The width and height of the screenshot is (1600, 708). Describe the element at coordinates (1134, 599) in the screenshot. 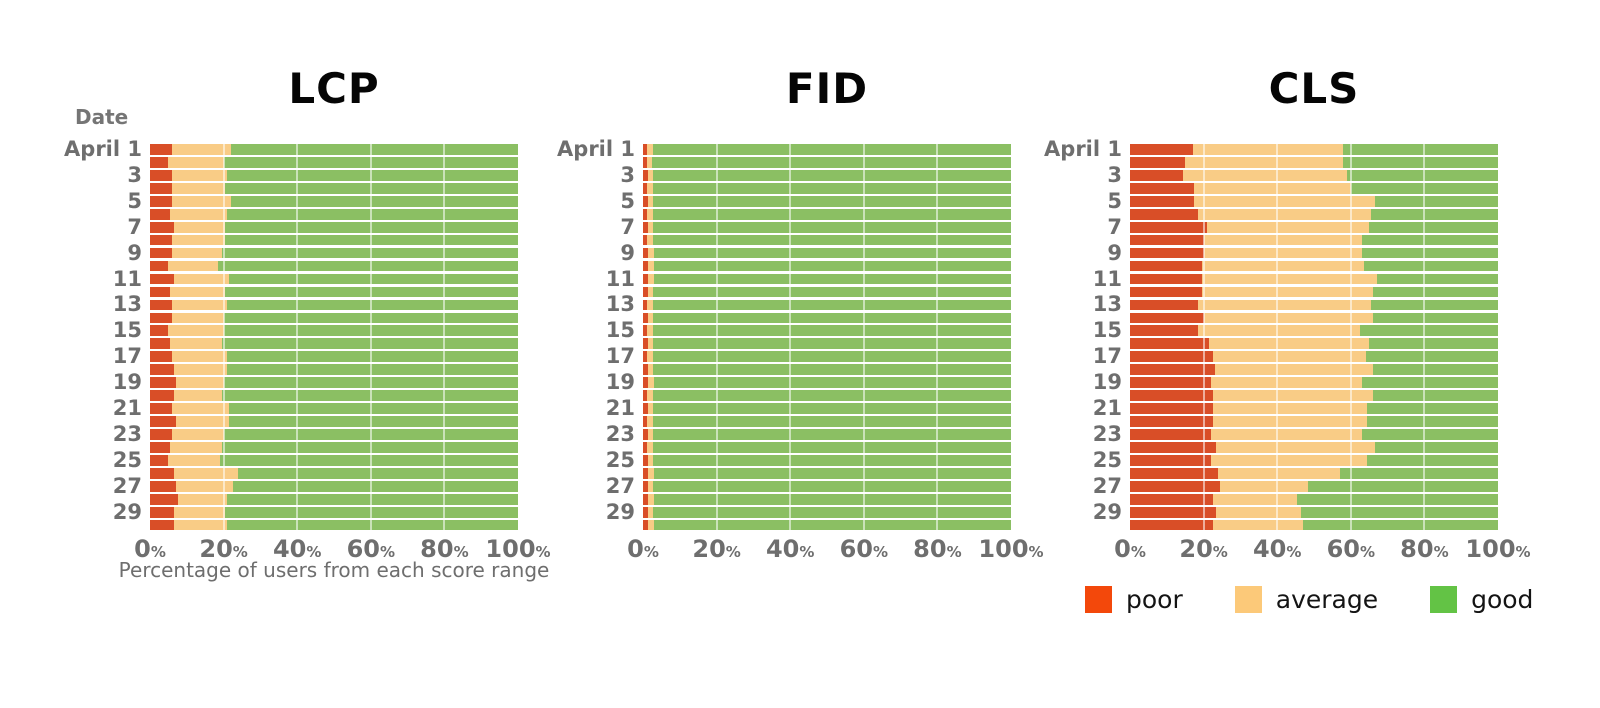

I see `legend-item-poor: poor` at that location.